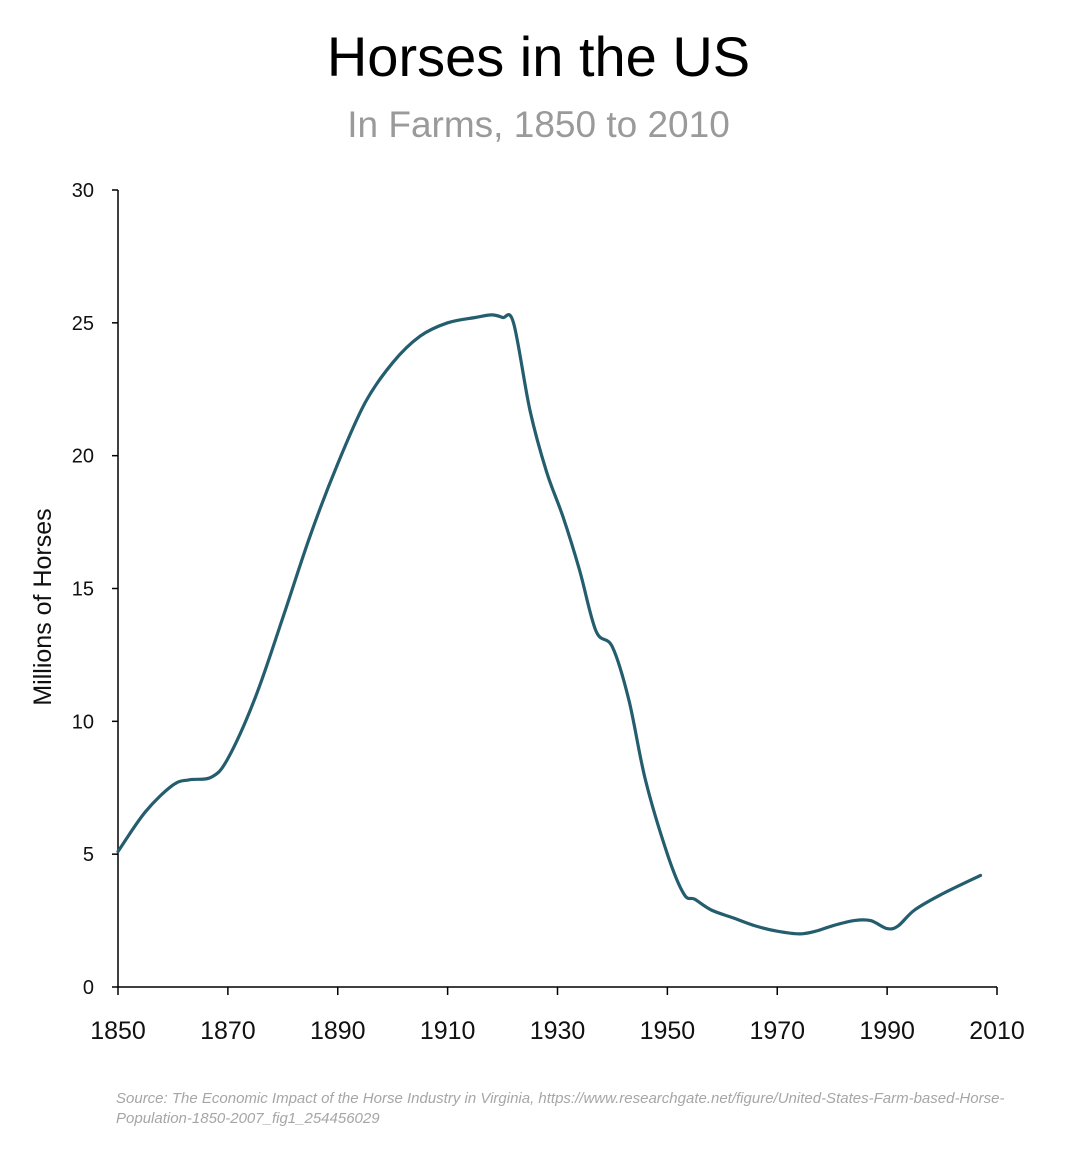 Image resolution: width=1077 pixels, height=1150 pixels. What do you see at coordinates (538, 124) in the screenshot?
I see `chart-subtitle: In Farms, 1850 to 2010` at bounding box center [538, 124].